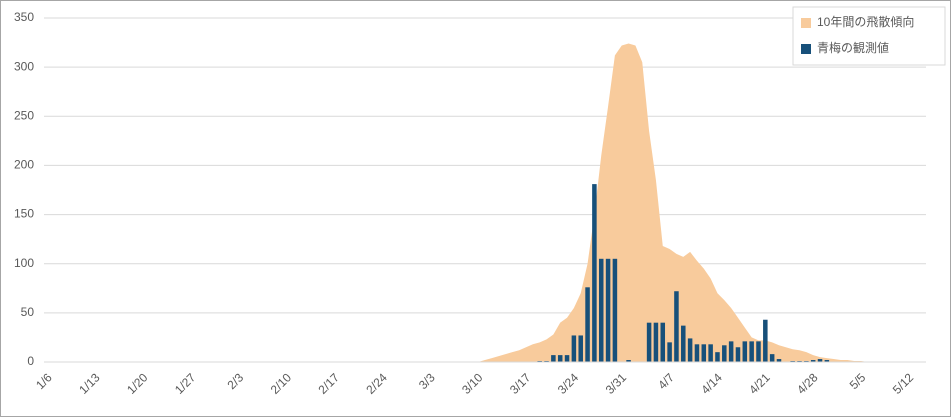  I want to click on y-tick-label: 300, so click(24, 66).